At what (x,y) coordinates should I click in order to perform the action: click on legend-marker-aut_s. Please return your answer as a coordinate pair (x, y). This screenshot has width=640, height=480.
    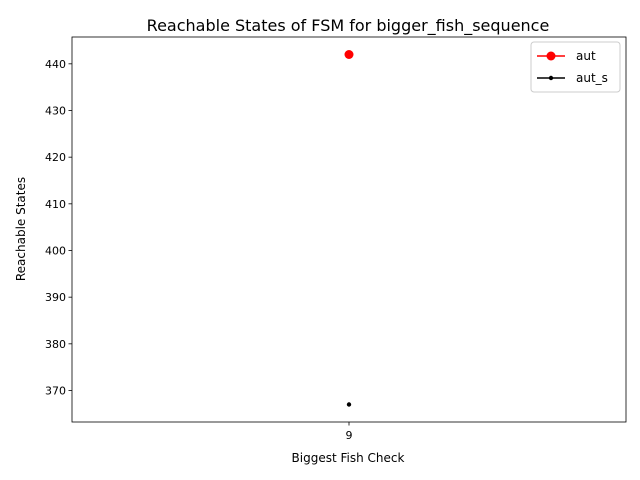
    Looking at the image, I should click on (551, 78).